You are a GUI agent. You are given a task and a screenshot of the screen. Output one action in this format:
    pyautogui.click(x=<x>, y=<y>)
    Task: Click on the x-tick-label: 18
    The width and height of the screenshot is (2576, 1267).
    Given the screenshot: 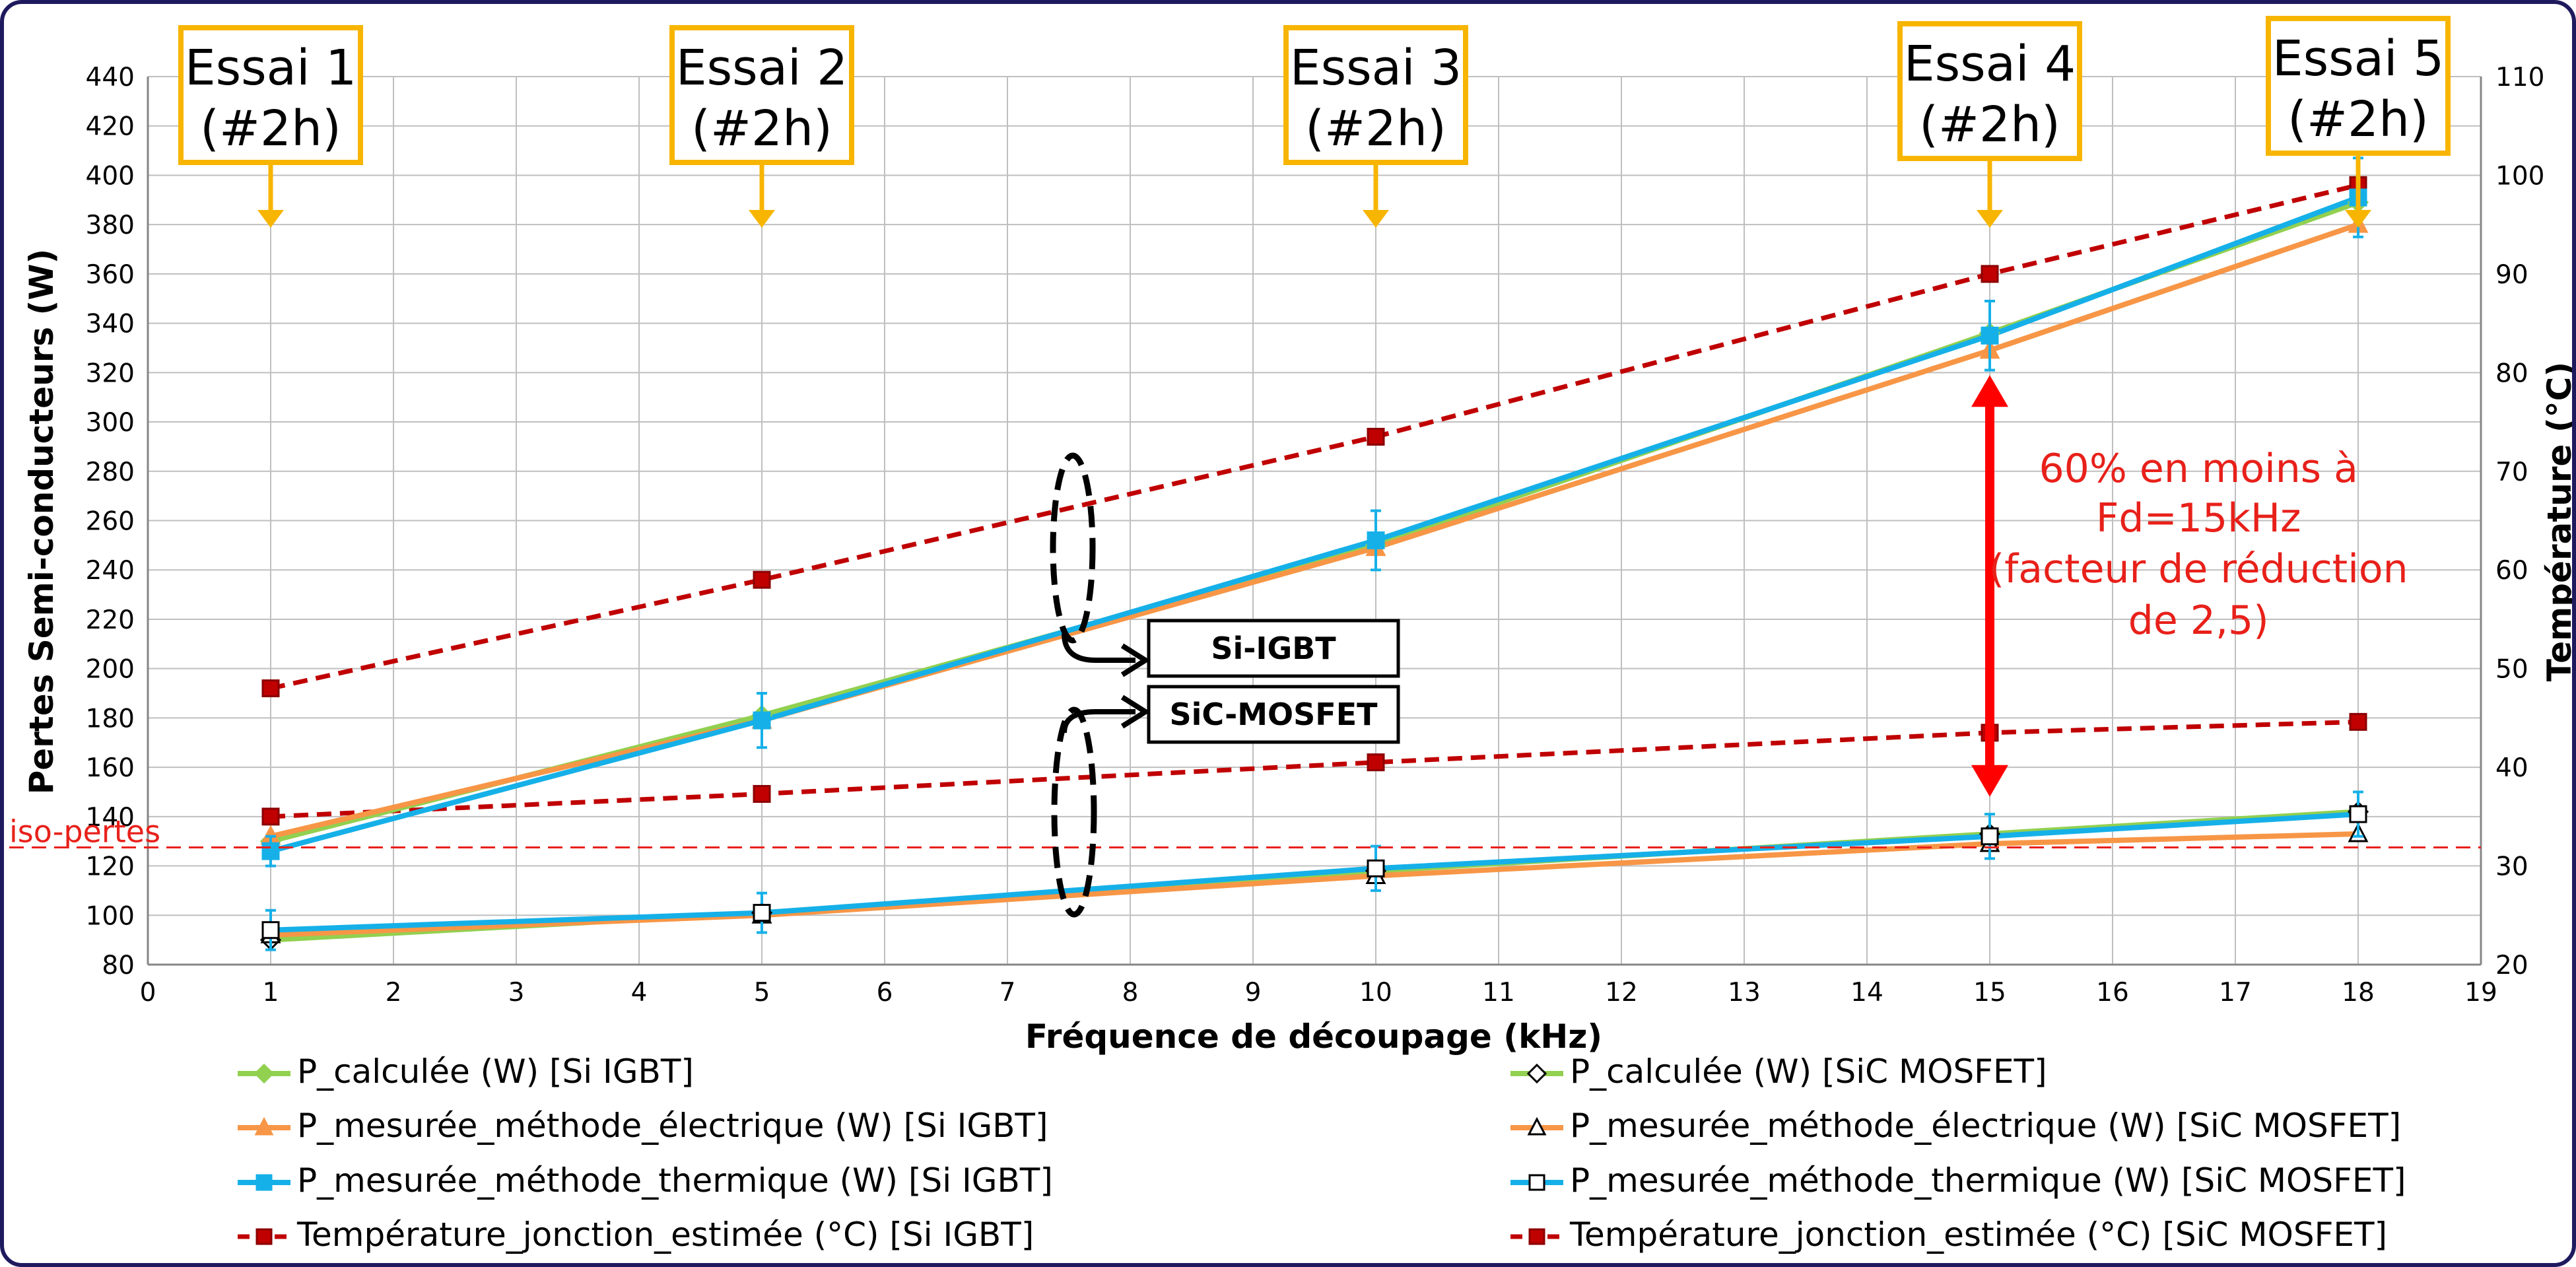 What is the action you would take?
    pyautogui.click(x=2359, y=993)
    